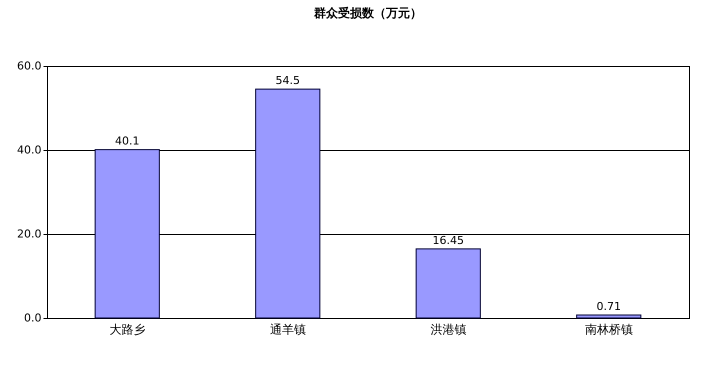  I want to click on x-tick-label: 通羊镇, so click(288, 329).